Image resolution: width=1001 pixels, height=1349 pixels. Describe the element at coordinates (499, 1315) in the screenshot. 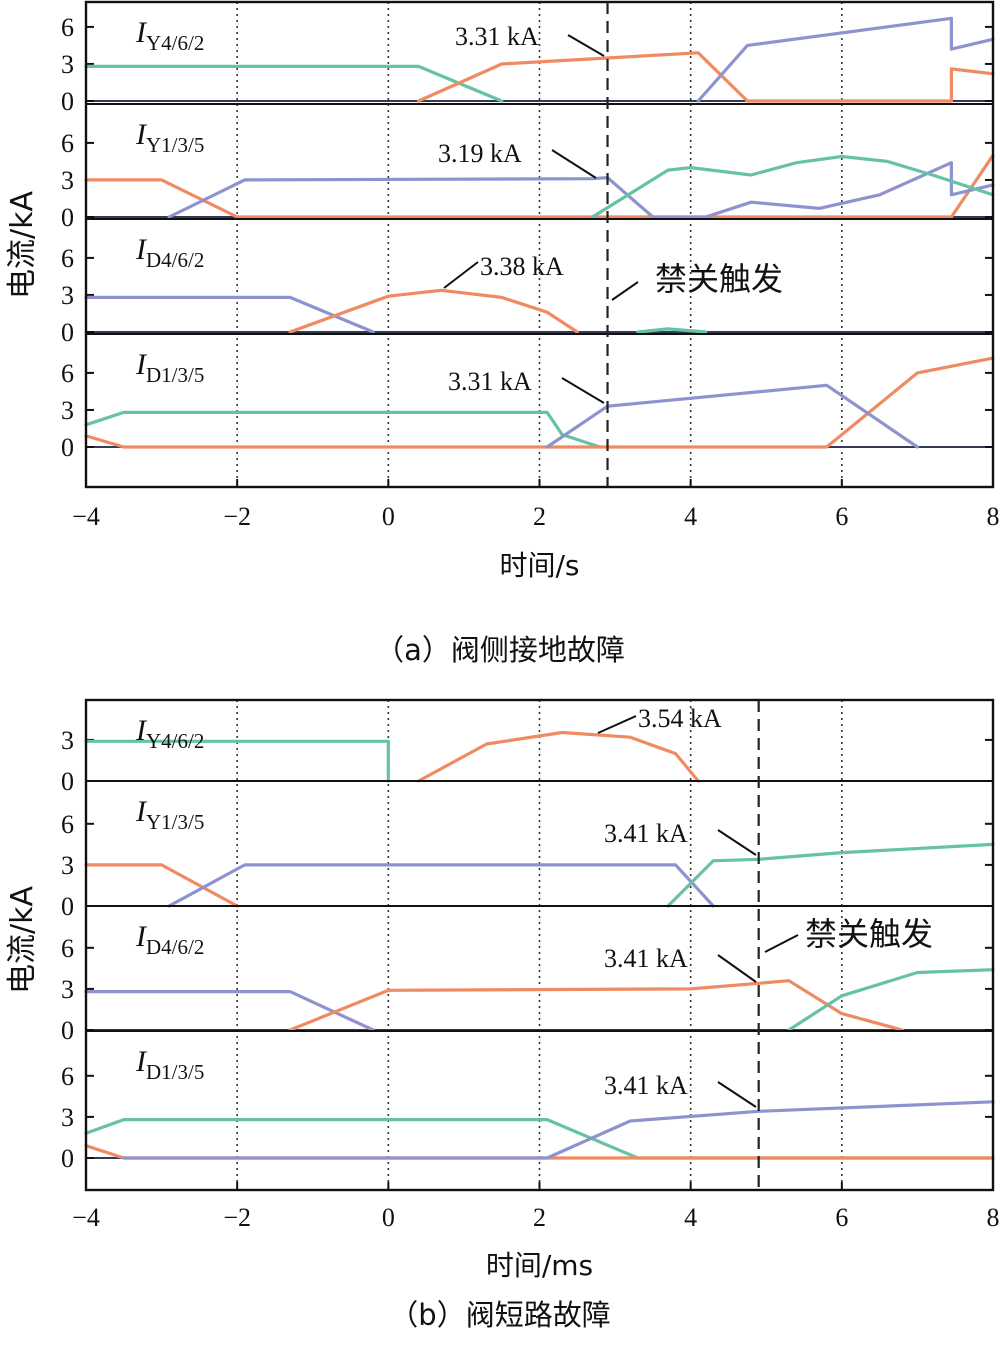

I see `figure-caption: （b）阀短路故障` at that location.